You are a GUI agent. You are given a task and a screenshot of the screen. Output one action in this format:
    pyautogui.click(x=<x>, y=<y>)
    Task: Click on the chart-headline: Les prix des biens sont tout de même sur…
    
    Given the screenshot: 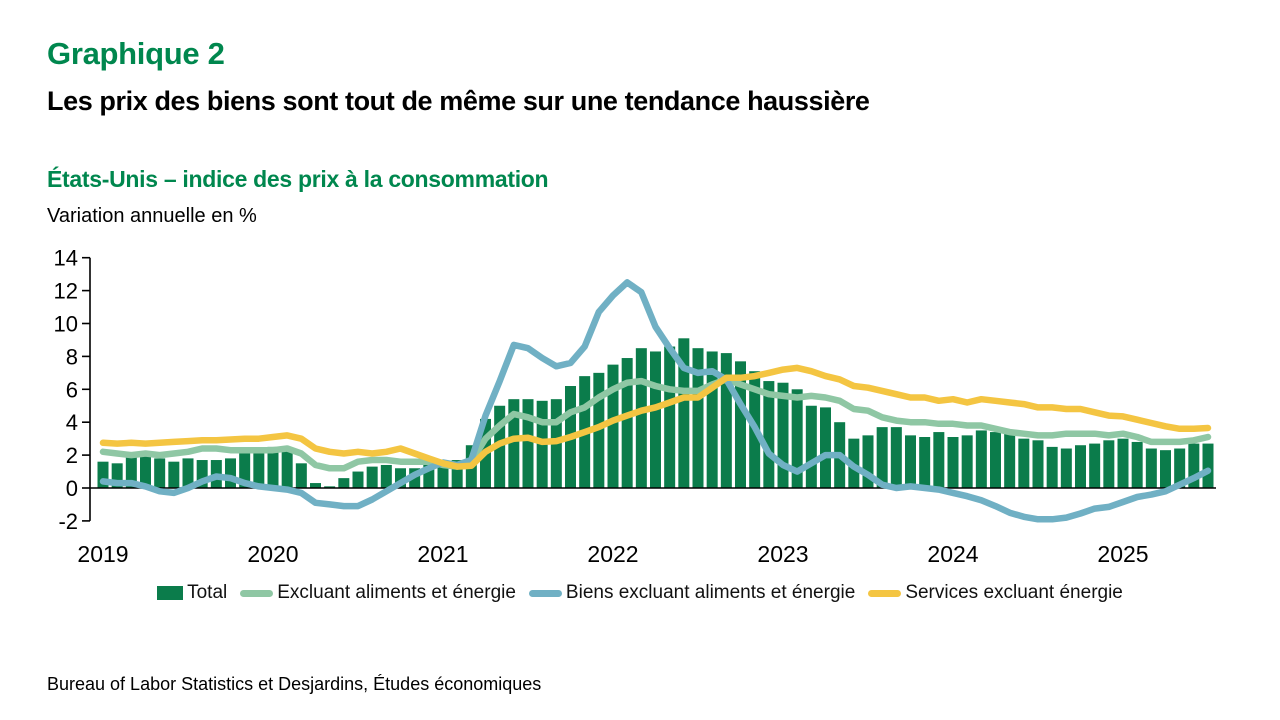 What is the action you would take?
    pyautogui.click(x=458, y=101)
    